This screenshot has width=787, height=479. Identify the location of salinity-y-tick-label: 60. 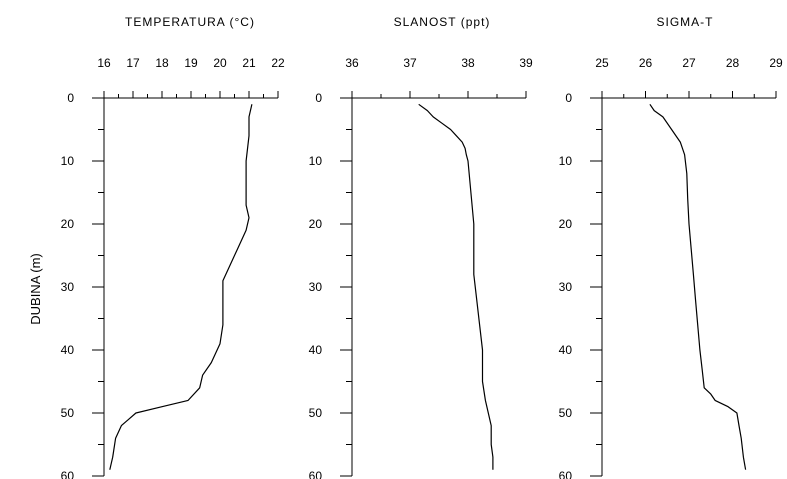
(316, 474).